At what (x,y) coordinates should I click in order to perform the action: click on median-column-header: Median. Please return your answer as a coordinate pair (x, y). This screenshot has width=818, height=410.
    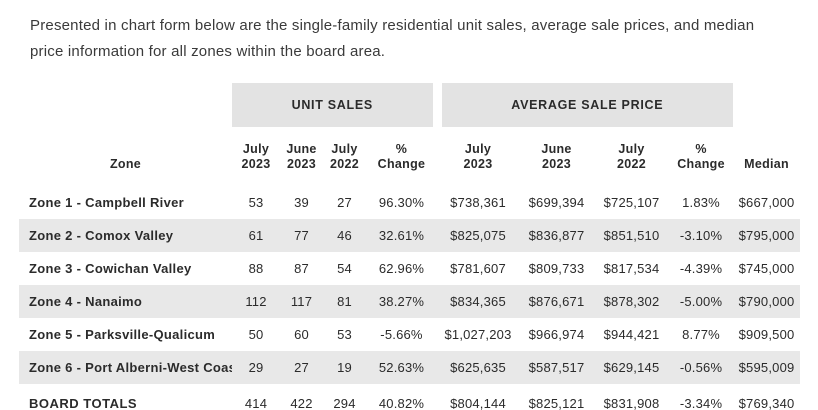
    Looking at the image, I should click on (766, 163).